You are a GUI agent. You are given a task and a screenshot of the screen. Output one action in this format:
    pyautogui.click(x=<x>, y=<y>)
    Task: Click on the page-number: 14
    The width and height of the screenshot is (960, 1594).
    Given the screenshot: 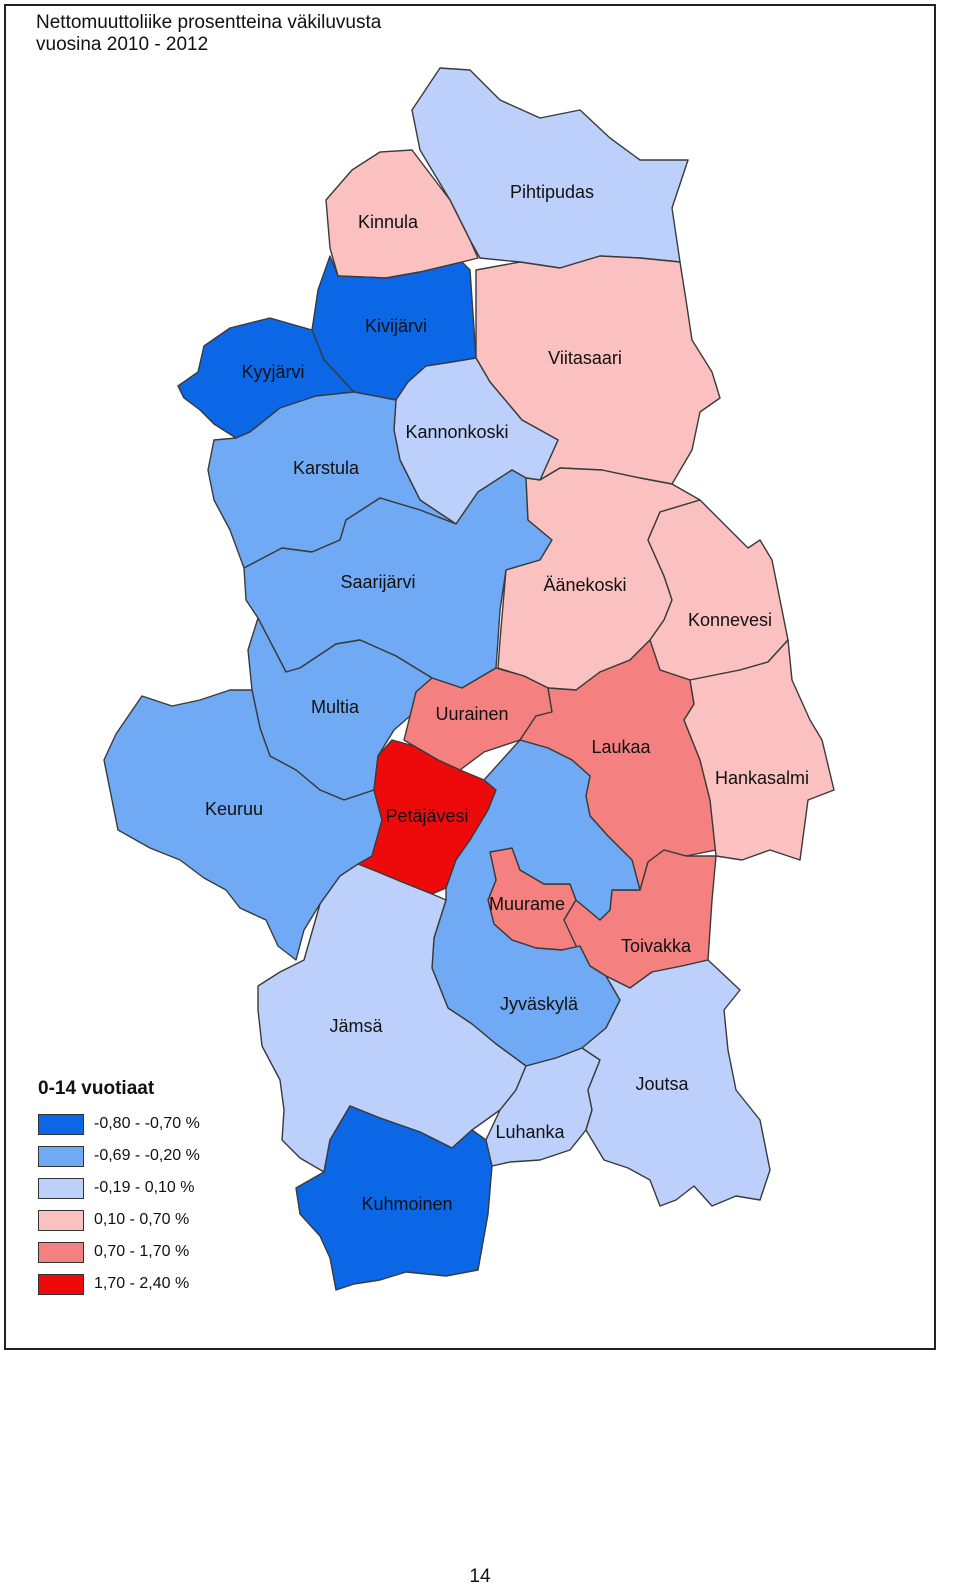 What is the action you would take?
    pyautogui.click(x=480, y=1576)
    